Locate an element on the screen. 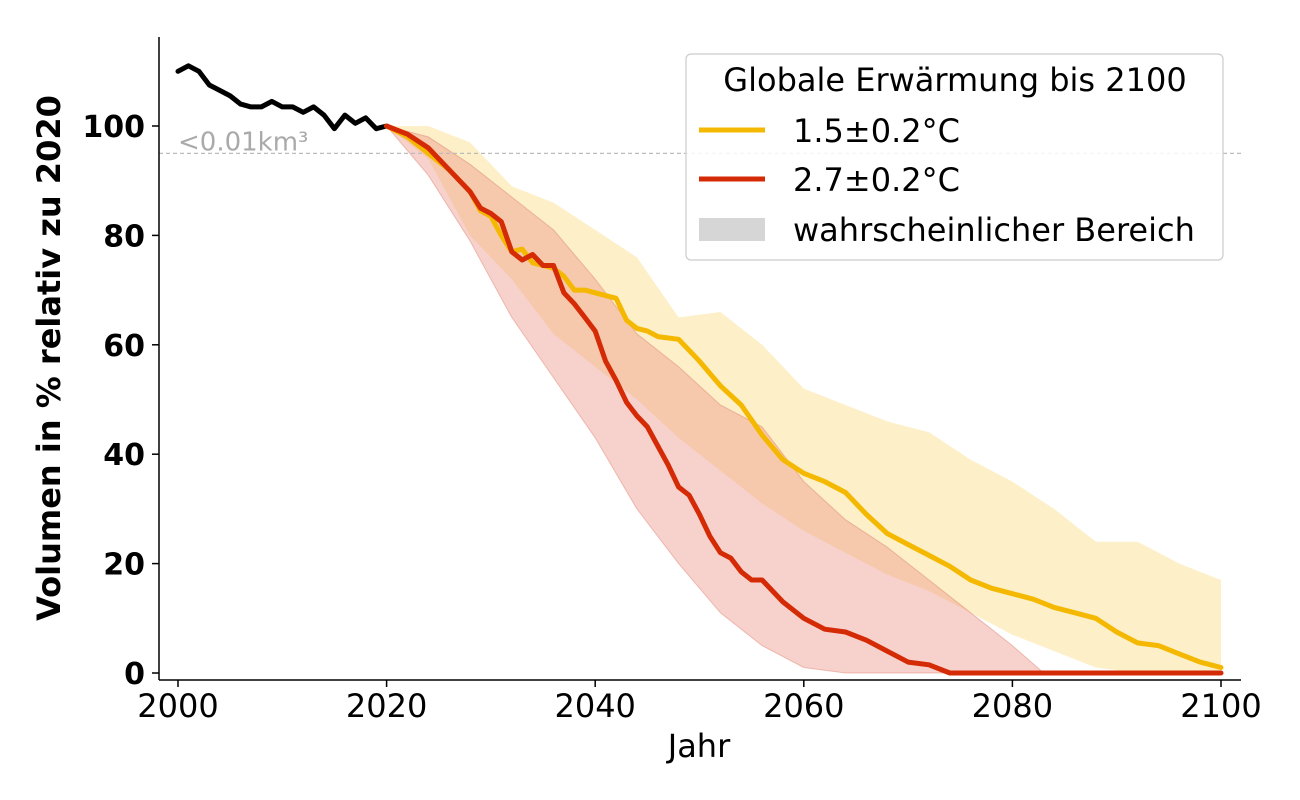  legend-label-3: wahrscheinlicher Bereich is located at coordinates (994, 230).